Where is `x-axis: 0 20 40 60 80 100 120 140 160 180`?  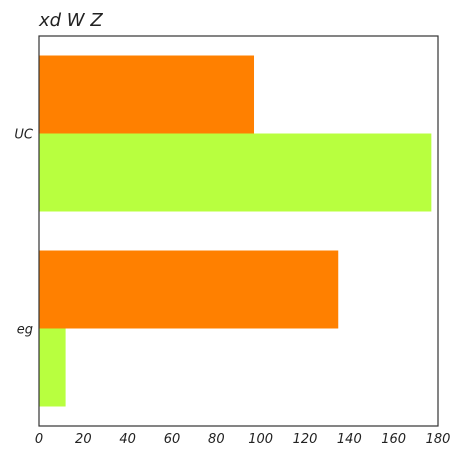
x-axis: 0 20 40 60 80 100 120 140 160 180 is located at coordinates (243, 439).